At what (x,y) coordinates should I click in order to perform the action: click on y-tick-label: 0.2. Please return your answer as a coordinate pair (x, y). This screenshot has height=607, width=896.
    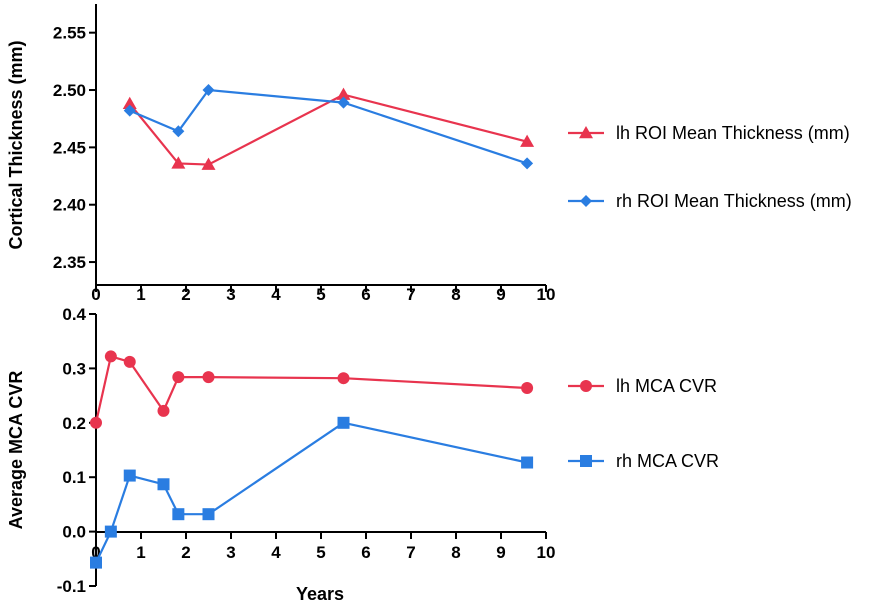
    Looking at the image, I should click on (74, 423).